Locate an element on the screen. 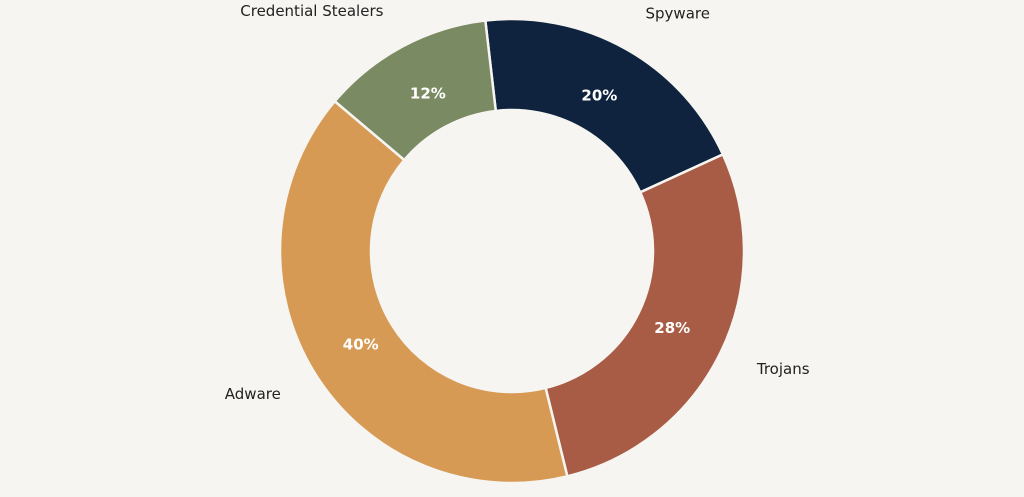 The width and height of the screenshot is (1024, 497). value-label: 20% is located at coordinates (599, 95).